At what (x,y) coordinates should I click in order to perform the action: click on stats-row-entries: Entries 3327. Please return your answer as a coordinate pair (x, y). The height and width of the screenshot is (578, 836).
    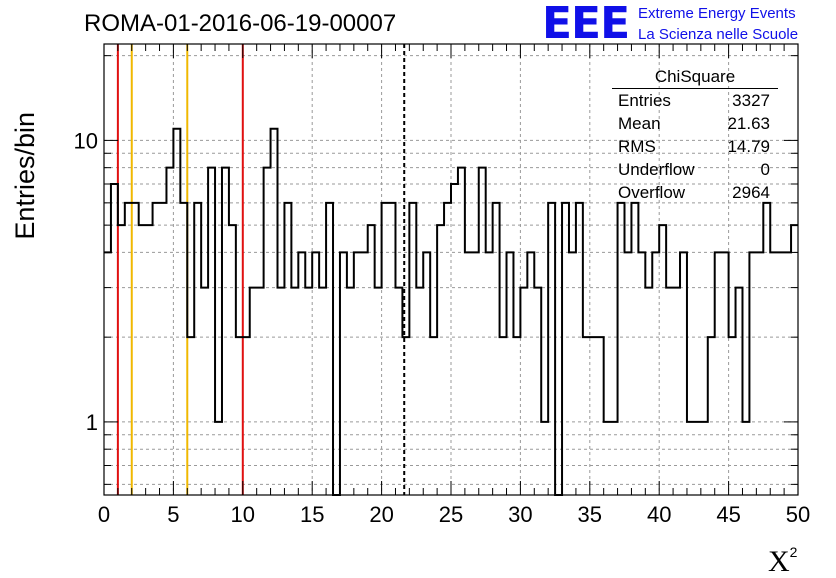
    Looking at the image, I should click on (695, 100).